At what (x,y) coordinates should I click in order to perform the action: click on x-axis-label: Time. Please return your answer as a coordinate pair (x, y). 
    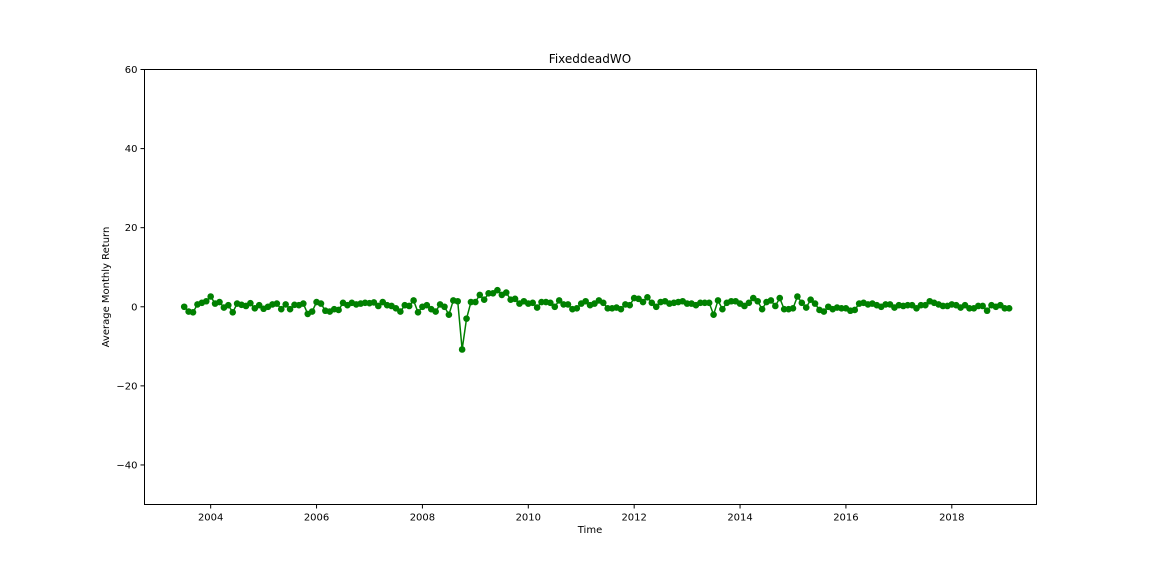
    Looking at the image, I should click on (589, 530).